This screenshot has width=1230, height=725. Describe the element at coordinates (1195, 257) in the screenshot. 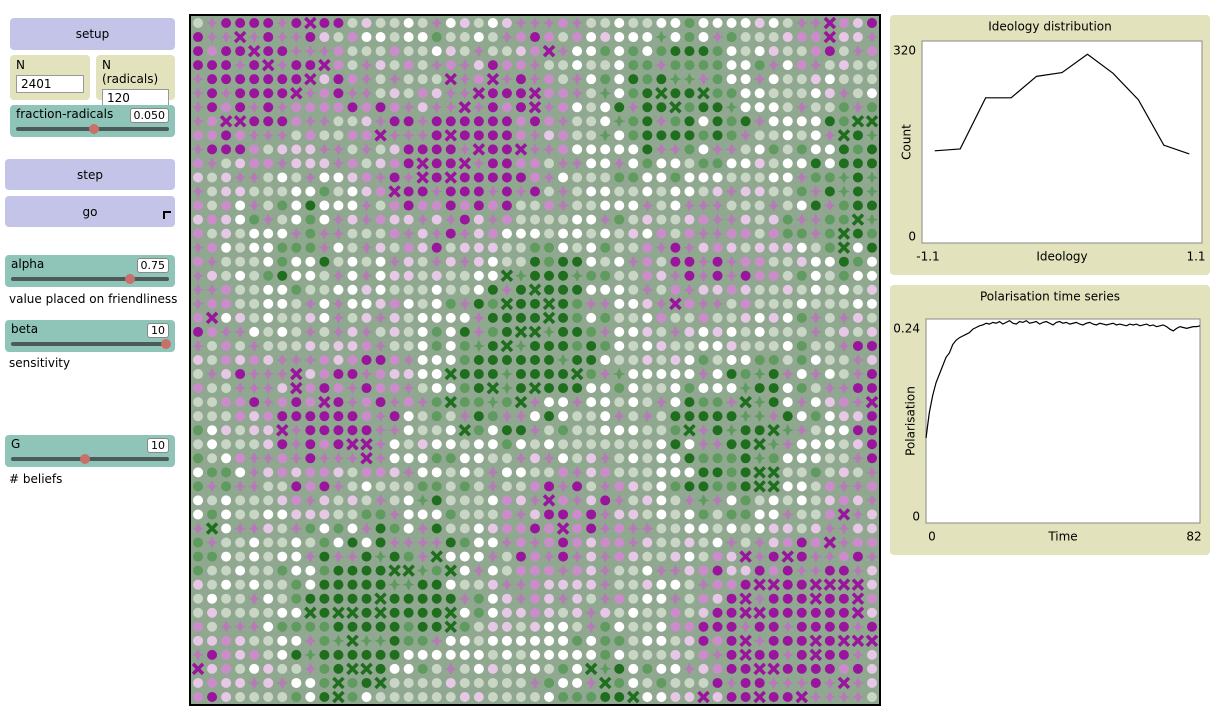

I see `x-tick-label: 1.1` at that location.